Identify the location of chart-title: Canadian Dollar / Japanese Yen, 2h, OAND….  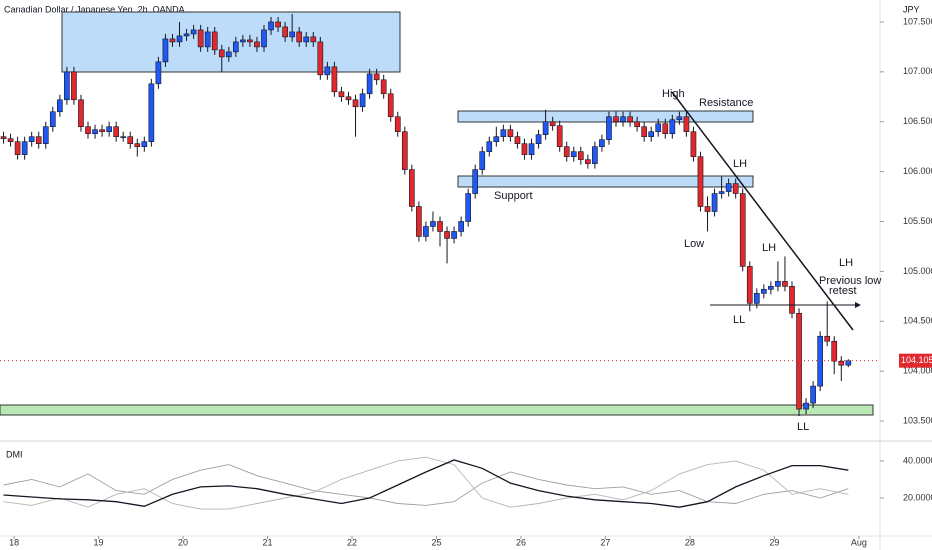
(94, 9).